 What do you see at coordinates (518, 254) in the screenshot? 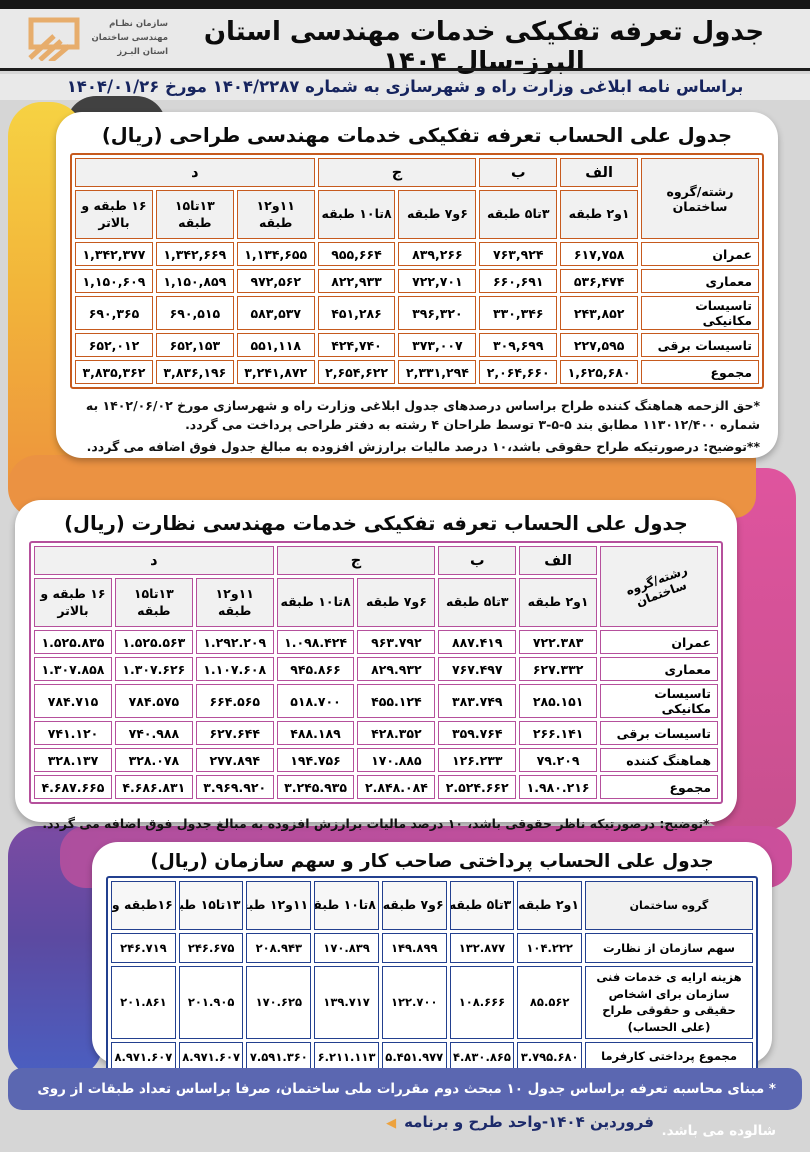
I see `value-cell: ۷۶۳,۹۲۴` at bounding box center [518, 254].